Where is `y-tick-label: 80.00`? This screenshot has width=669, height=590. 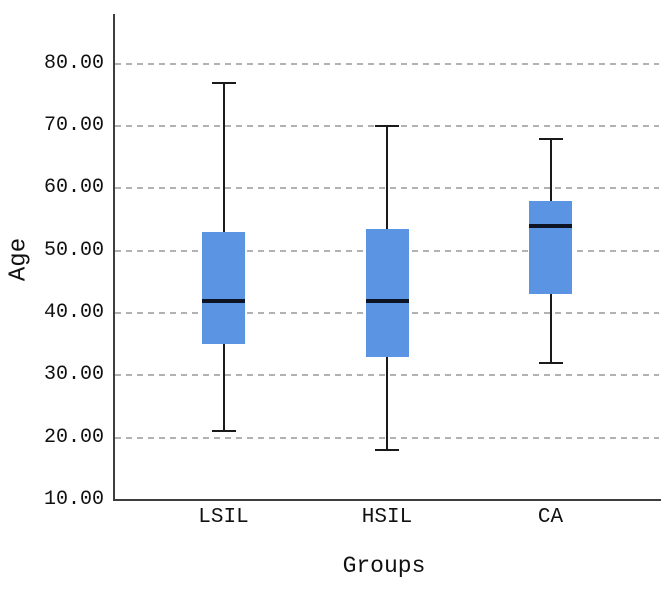 y-tick-label: 80.00 is located at coordinates (73, 63).